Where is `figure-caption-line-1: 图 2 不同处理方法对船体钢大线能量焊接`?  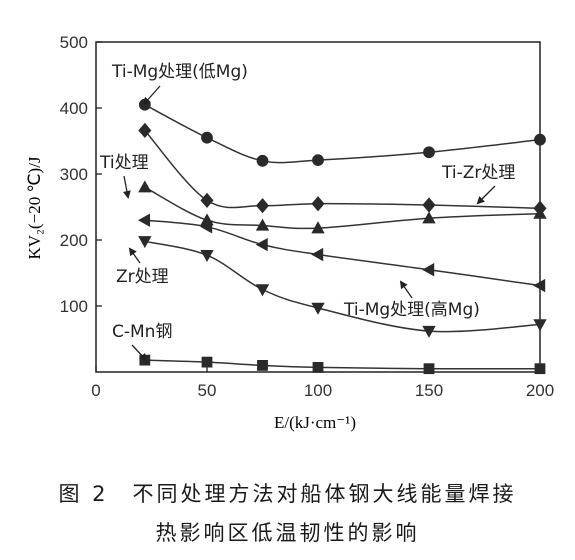
figure-caption-line-1: 图 2 不同处理方法对船体钢大线能量焊接 is located at coordinates (287, 494).